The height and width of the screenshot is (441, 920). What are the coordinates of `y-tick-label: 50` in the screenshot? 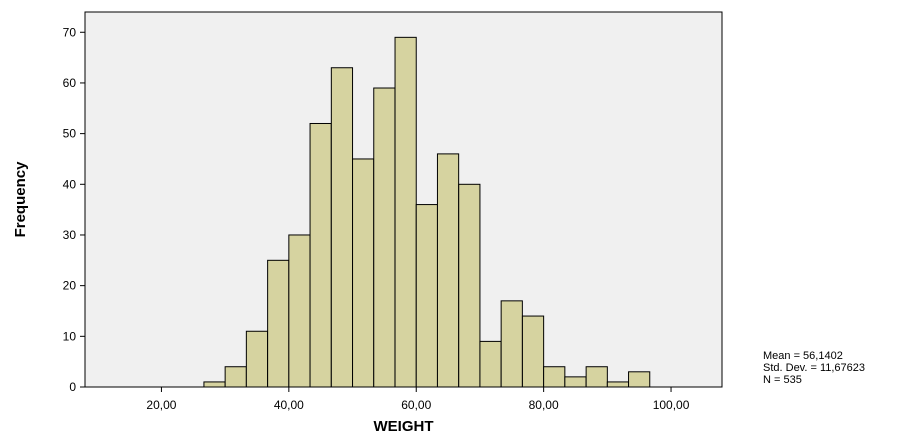 It's located at (70, 134).